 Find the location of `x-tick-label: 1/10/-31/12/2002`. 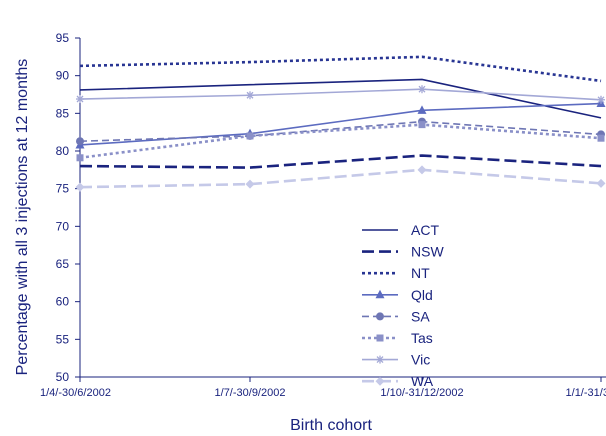

x-tick-label: 1/10/-31/12/2002 is located at coordinates (421, 393).